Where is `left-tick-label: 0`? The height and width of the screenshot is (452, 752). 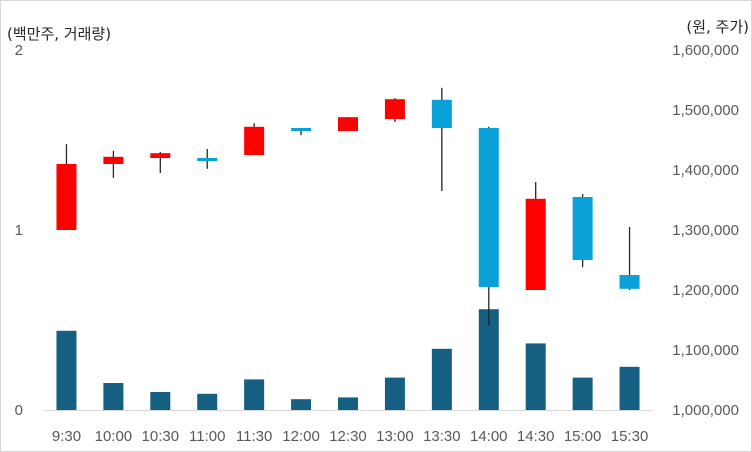 left-tick-label: 0 is located at coordinates (19, 410).